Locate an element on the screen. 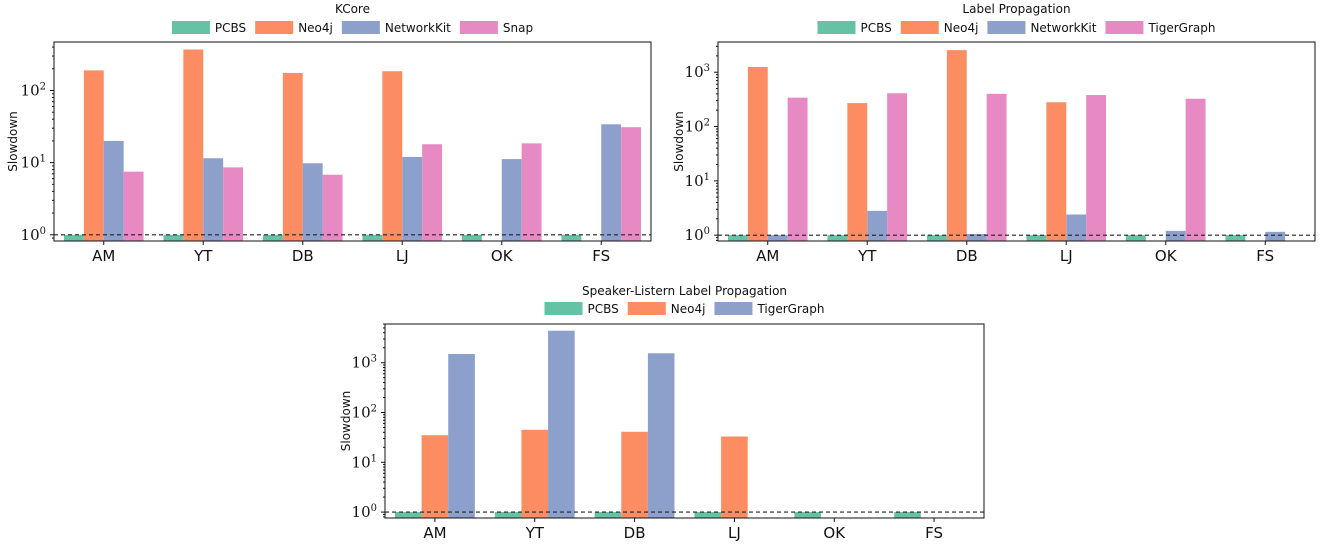 This screenshot has width=1323, height=544. chart-title: Speaker-Listern Label Propagation is located at coordinates (684, 291).